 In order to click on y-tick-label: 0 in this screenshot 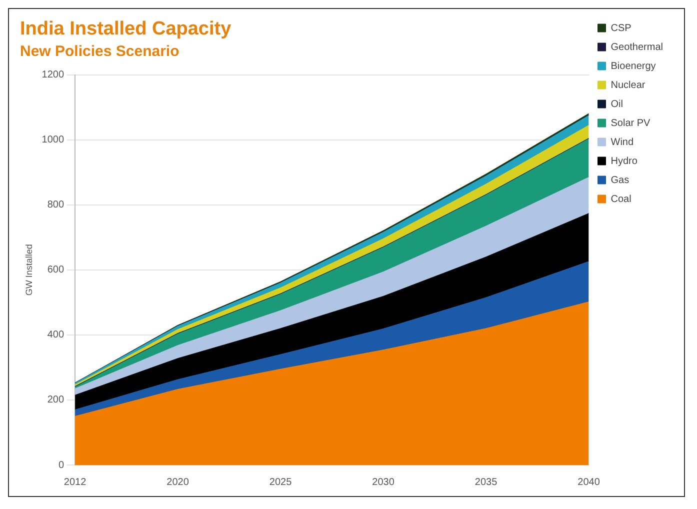, I will do `click(61, 465)`.